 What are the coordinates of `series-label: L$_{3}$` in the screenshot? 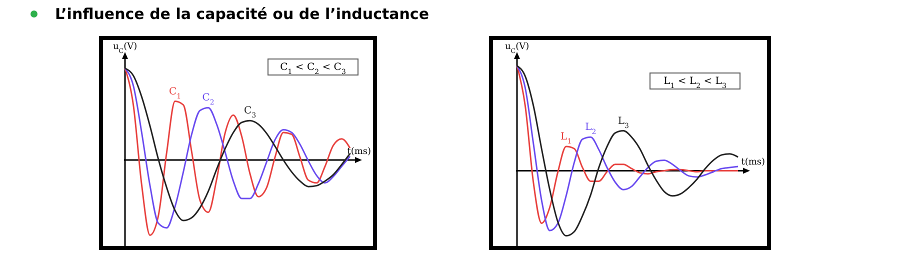 It's located at (623, 123).